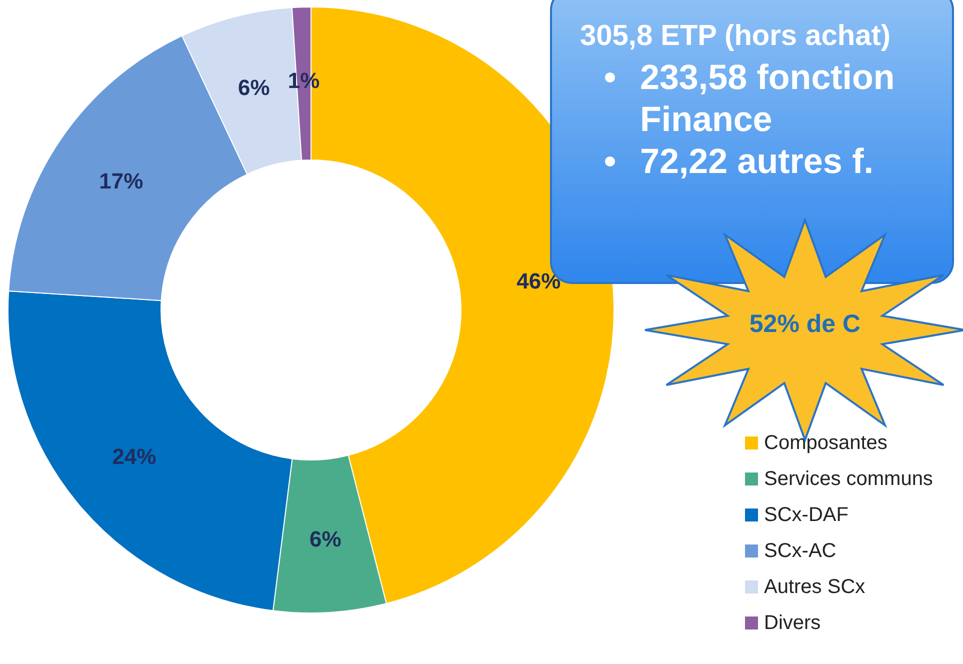  I want to click on data-label: 1%, so click(304, 81).